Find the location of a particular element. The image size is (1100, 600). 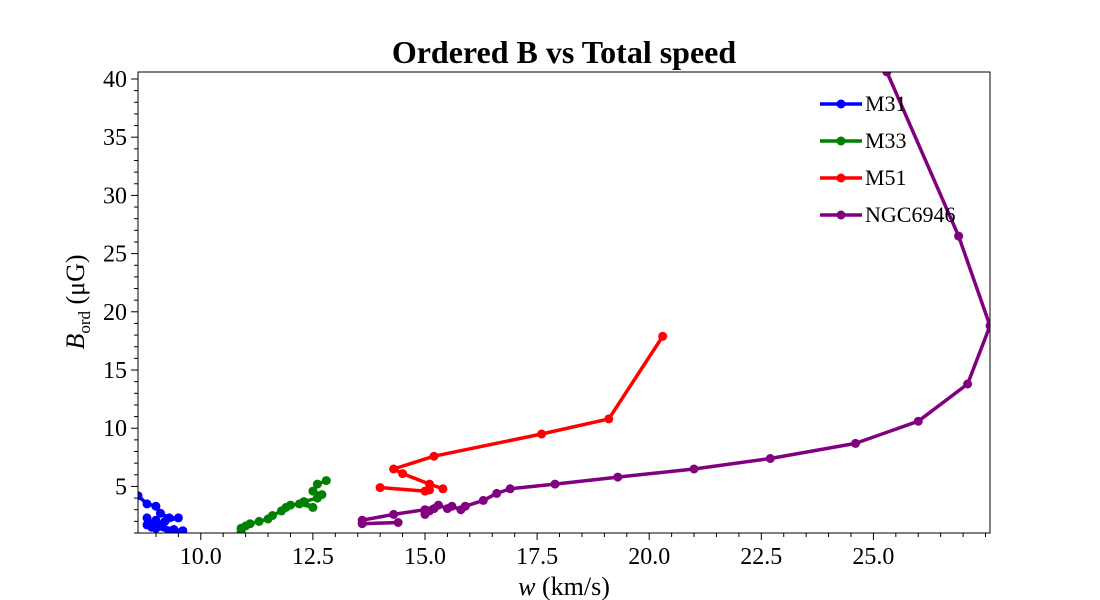

legend: M31 M33 M51 NGC6946 is located at coordinates (887, 159).